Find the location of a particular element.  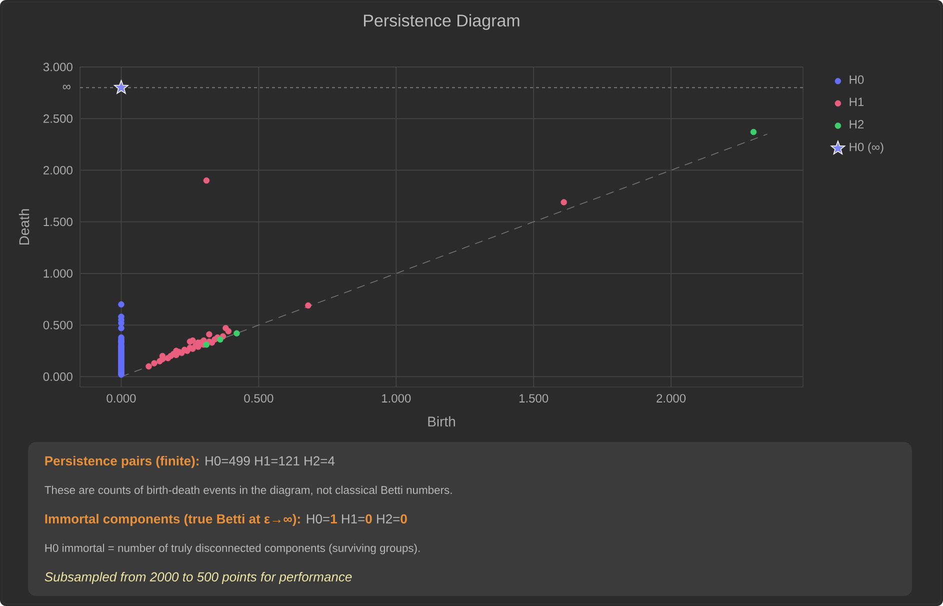

x-tick-label: 0.500 is located at coordinates (259, 398).